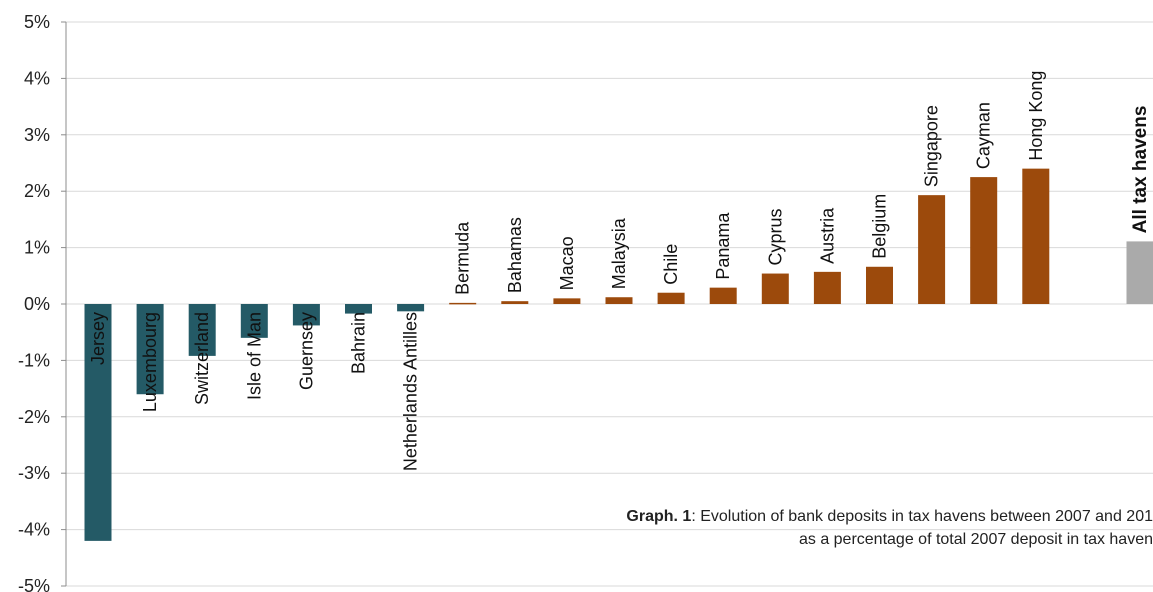  I want to click on category-label: Macao, so click(567, 263).